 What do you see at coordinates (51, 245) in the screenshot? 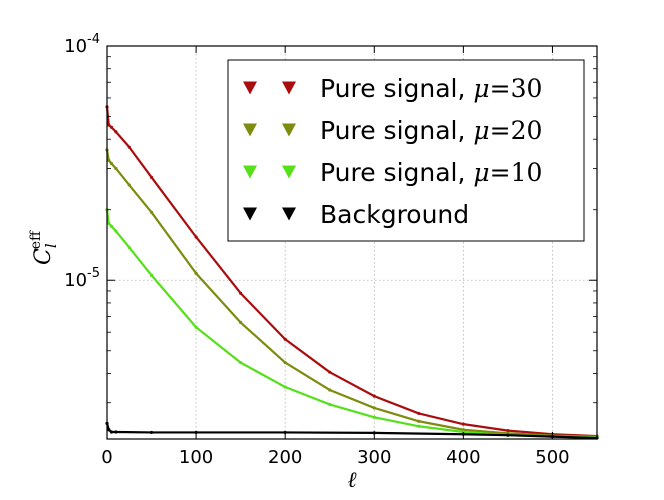
I see `y-axis-label-sub: l` at bounding box center [51, 245].